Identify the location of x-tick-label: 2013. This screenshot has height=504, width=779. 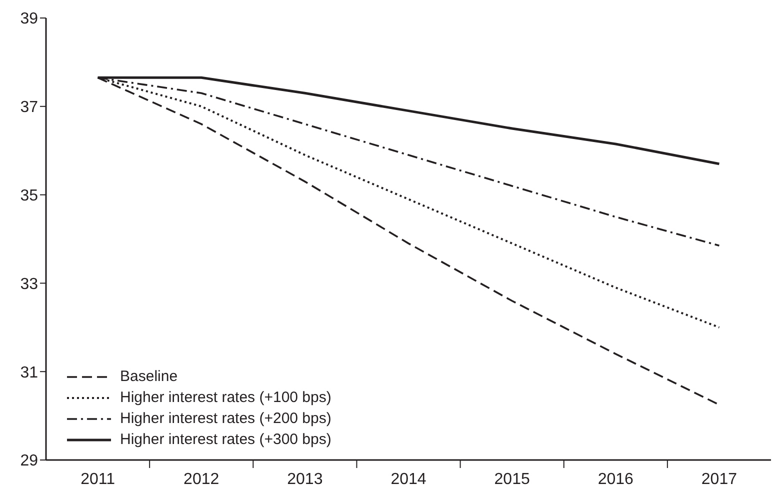
(305, 479).